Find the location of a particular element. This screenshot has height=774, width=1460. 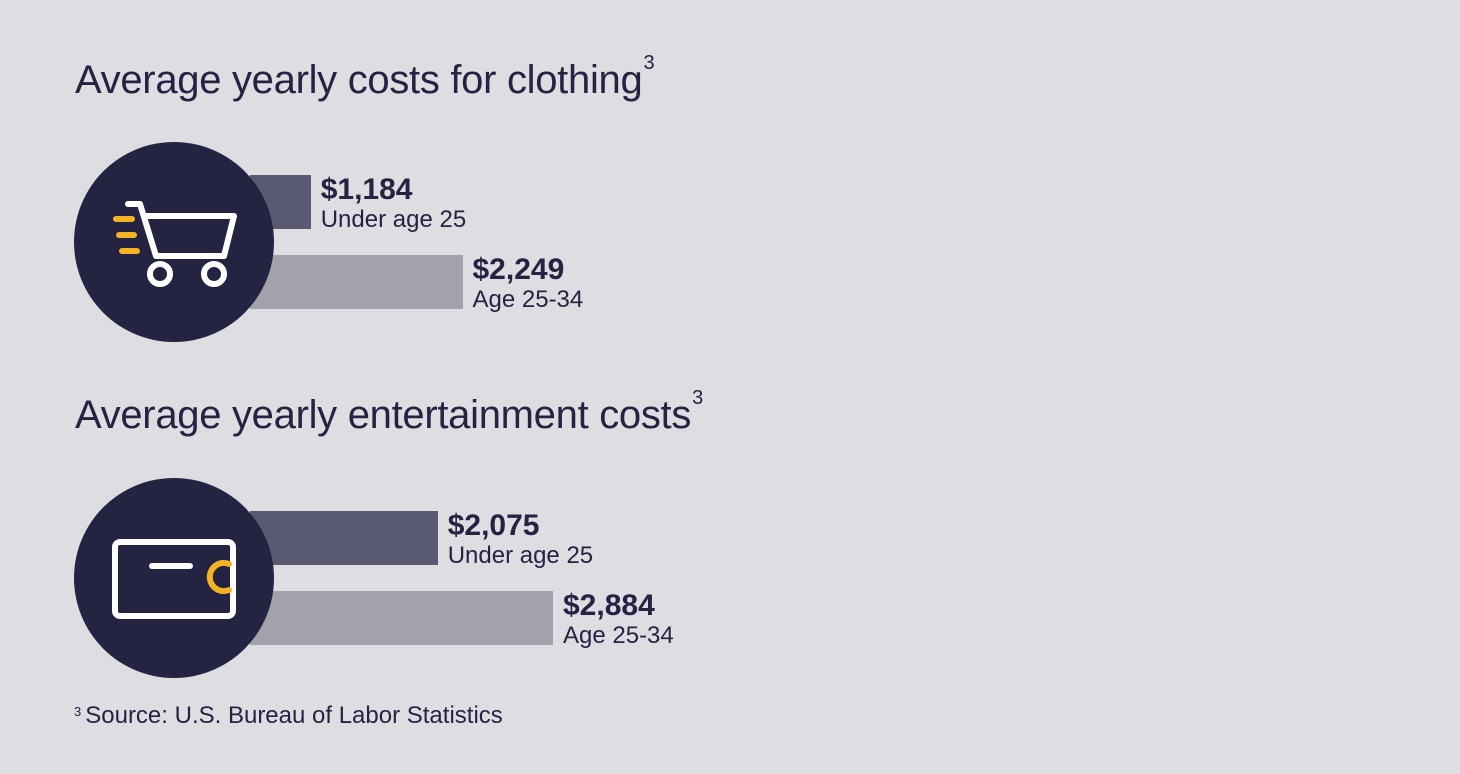

entertainment-value-age-25-34: $2,884 is located at coordinates (609, 605).